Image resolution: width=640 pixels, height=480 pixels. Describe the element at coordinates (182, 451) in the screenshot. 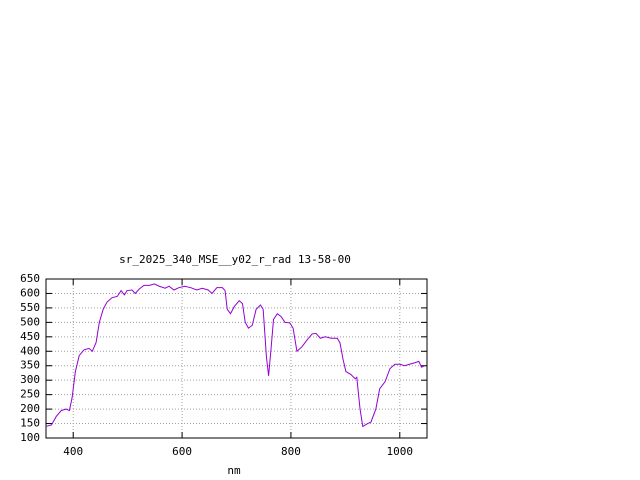

I see `x-tick-label: 600` at that location.